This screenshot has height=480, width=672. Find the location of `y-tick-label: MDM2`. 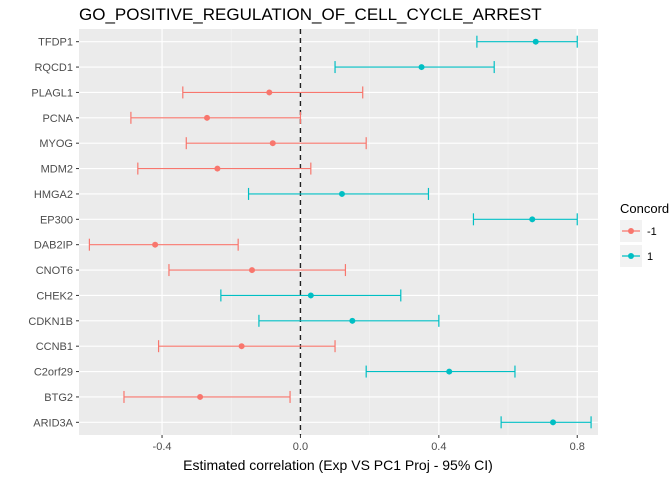

y-tick-label: MDM2 is located at coordinates (57, 170).